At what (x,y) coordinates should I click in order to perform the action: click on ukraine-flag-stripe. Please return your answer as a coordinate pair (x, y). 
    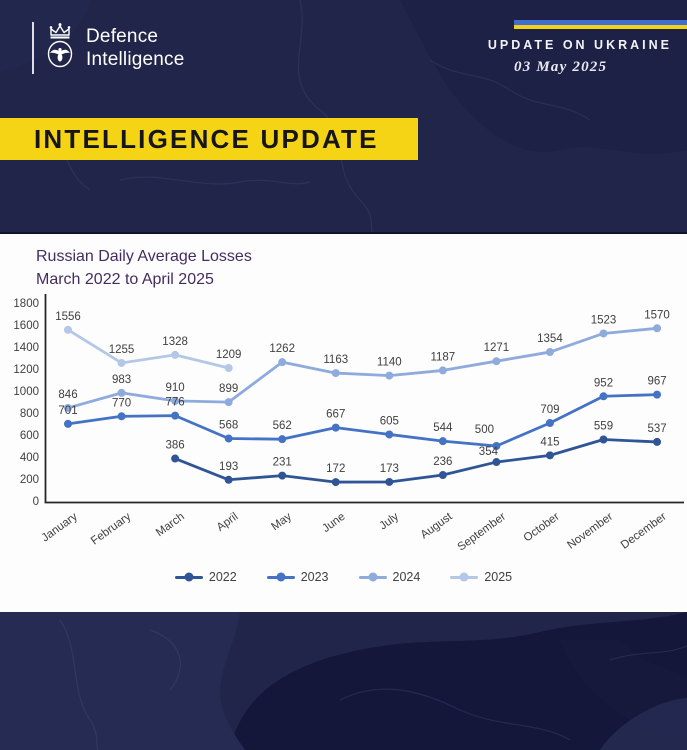
    Looking at the image, I should click on (600, 24).